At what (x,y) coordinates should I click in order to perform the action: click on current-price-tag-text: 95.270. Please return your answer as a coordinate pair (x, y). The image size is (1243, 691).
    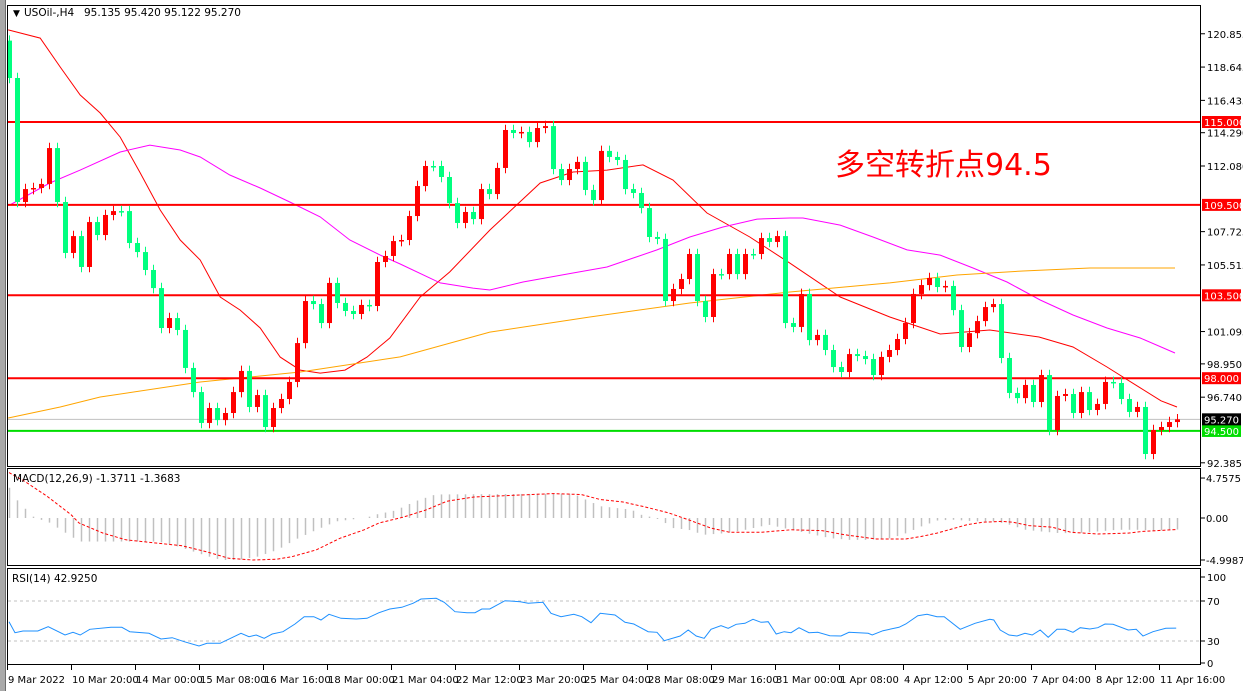
    Looking at the image, I should click on (1221, 420).